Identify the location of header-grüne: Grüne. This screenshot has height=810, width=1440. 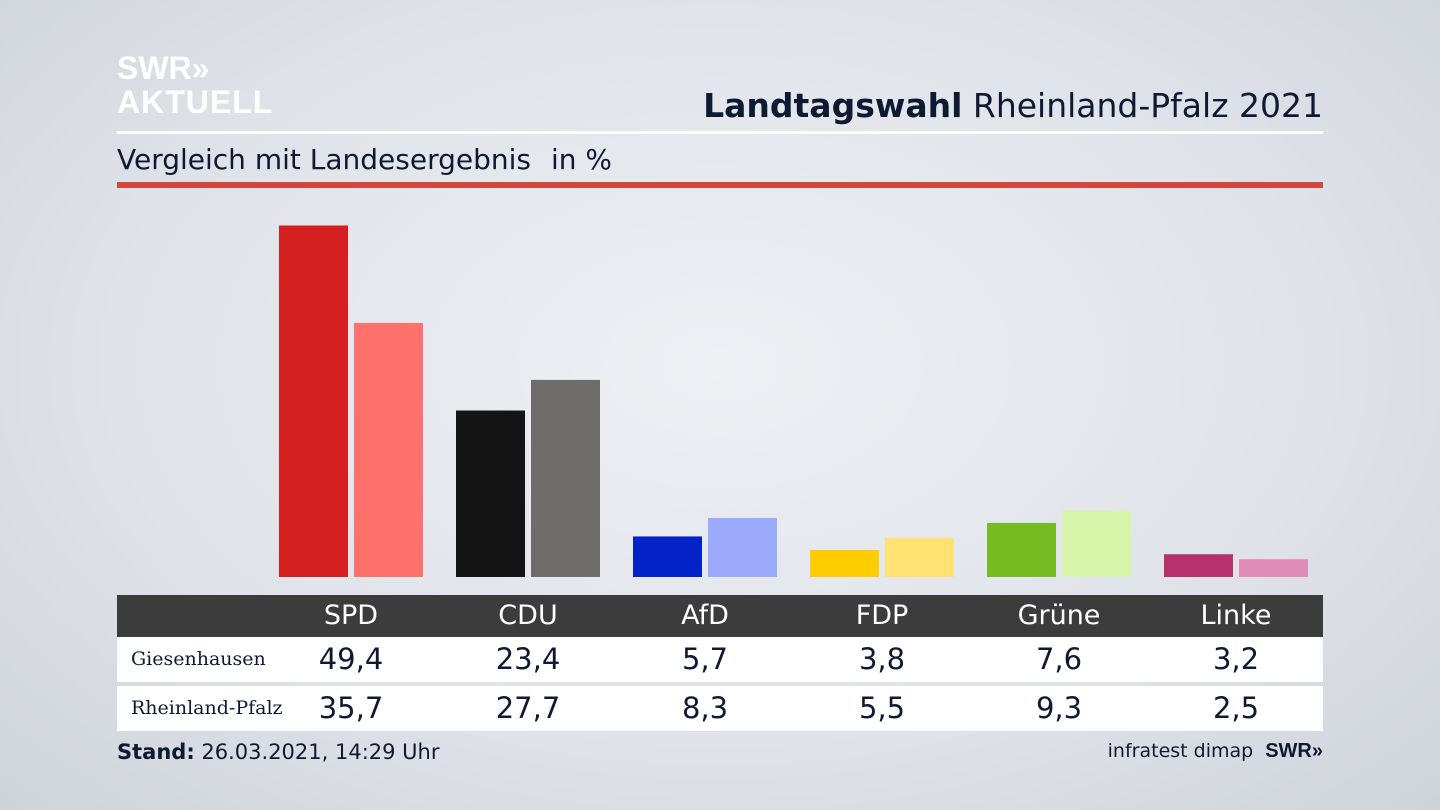
(1059, 615).